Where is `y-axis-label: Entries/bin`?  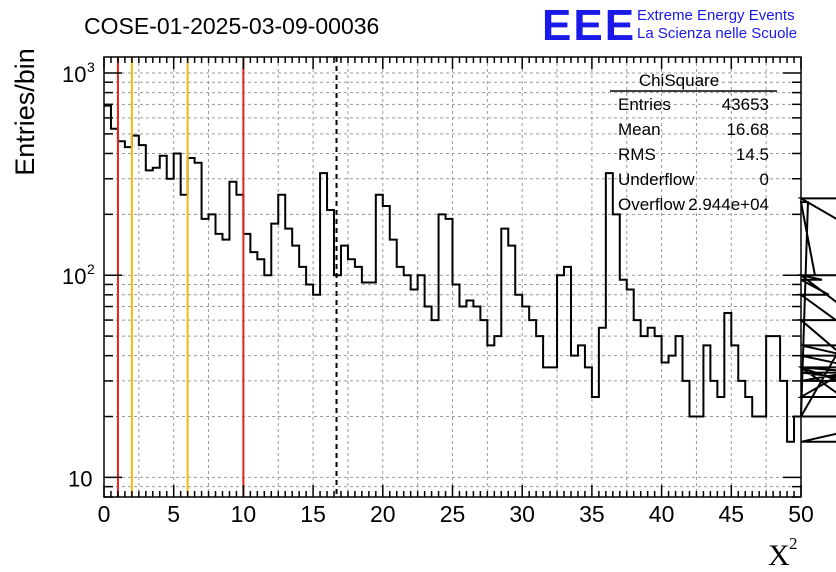
y-axis-label: Entries/bin is located at coordinates (25, 112).